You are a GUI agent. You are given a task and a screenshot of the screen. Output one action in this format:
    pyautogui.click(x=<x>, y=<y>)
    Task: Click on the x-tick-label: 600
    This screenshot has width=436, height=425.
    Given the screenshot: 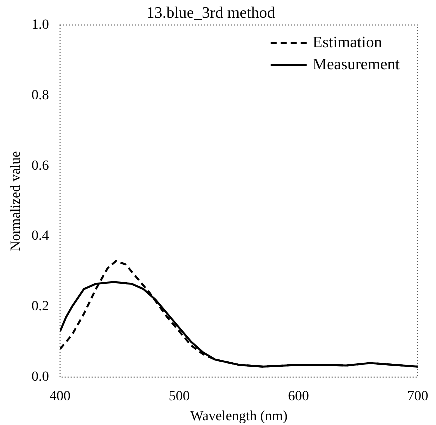 What is the action you would take?
    pyautogui.click(x=299, y=396)
    